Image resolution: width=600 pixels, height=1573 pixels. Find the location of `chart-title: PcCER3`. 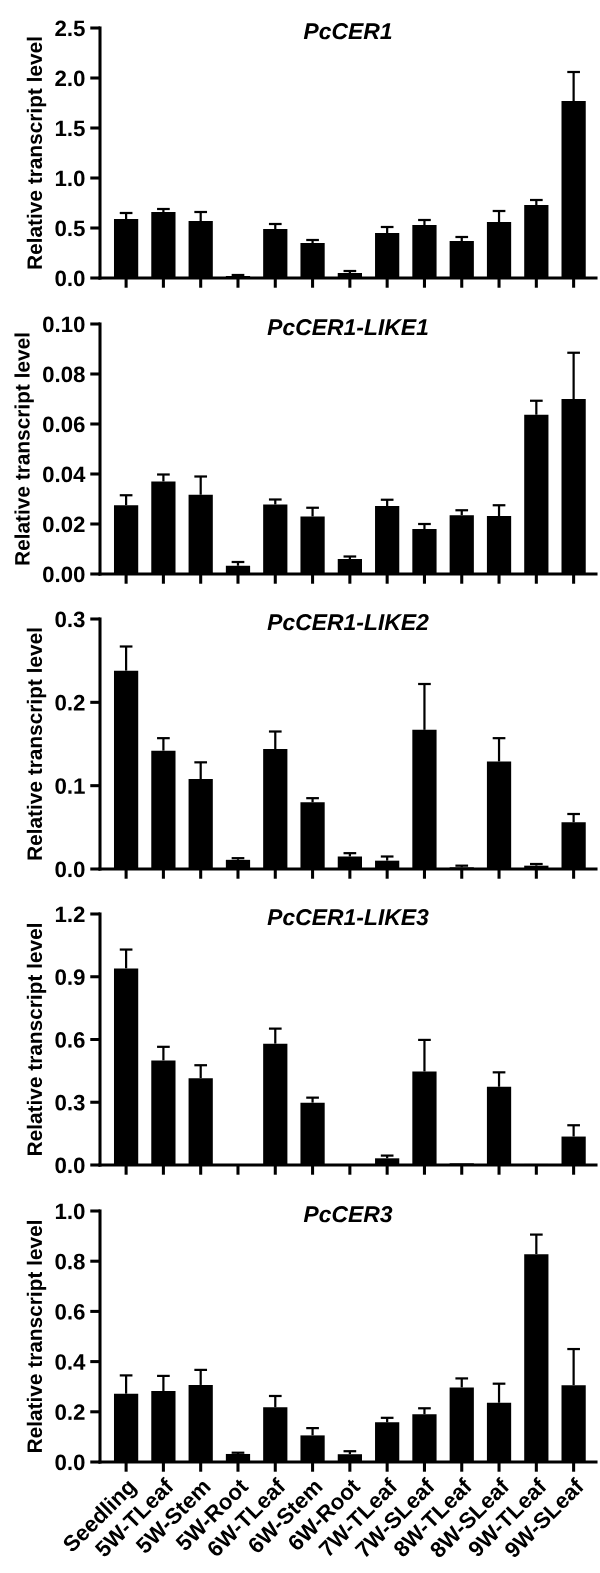

chart-title: PcCER3 is located at coordinates (348, 1214).